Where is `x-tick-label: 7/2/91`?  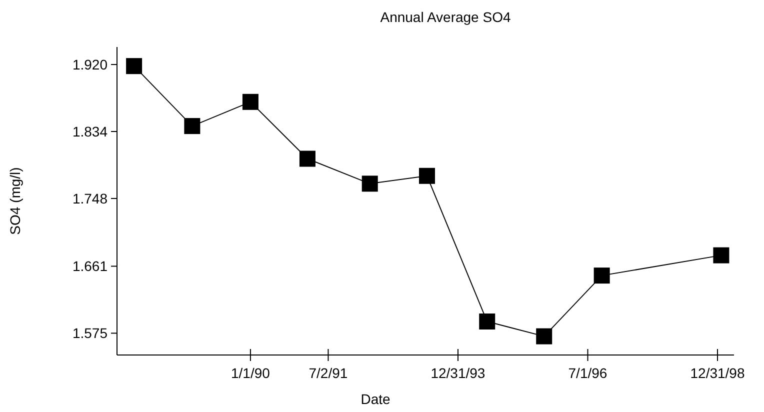
x-tick-label: 7/2/91 is located at coordinates (328, 373).